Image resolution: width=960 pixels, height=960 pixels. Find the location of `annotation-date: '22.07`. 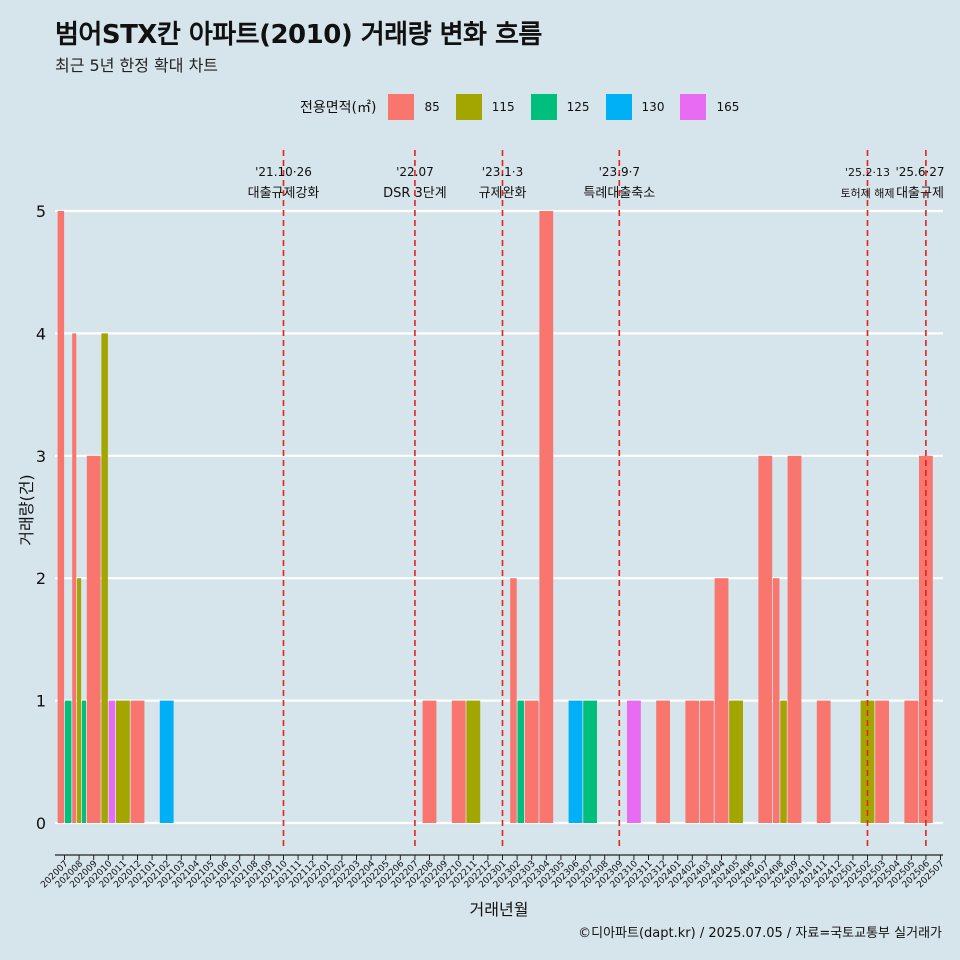

annotation-date: '22.07 is located at coordinates (415, 172).